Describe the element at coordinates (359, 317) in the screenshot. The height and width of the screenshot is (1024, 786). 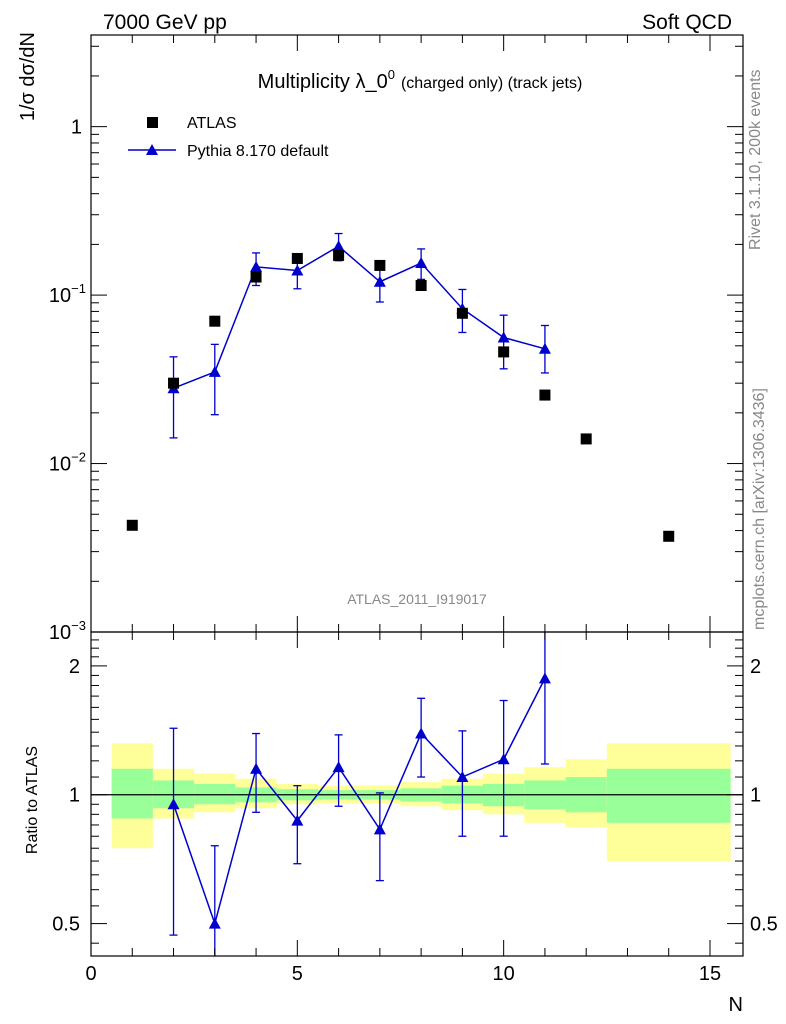
I see `mc-series-line` at that location.